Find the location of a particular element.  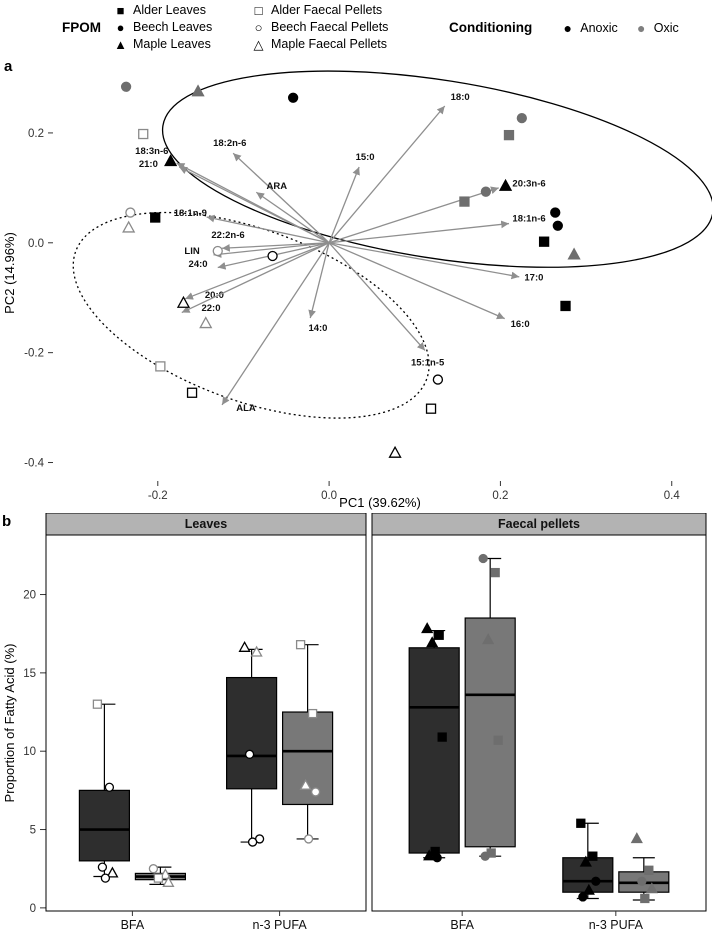

y-tick-label: 15 is located at coordinates (29, 674).